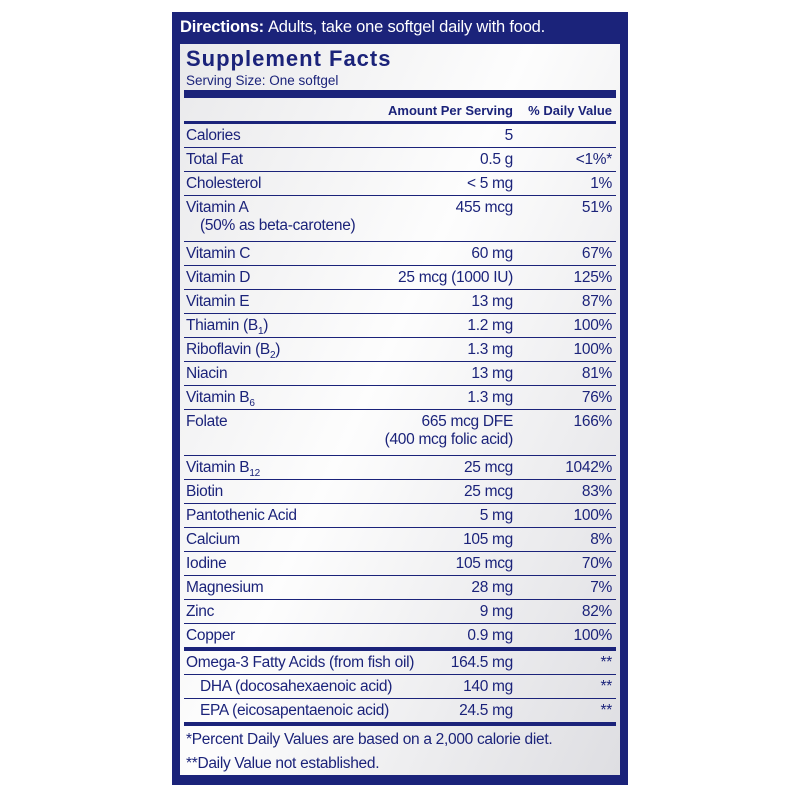  I want to click on name-text: EPA (eicosapentaenoic acid), so click(294, 710).